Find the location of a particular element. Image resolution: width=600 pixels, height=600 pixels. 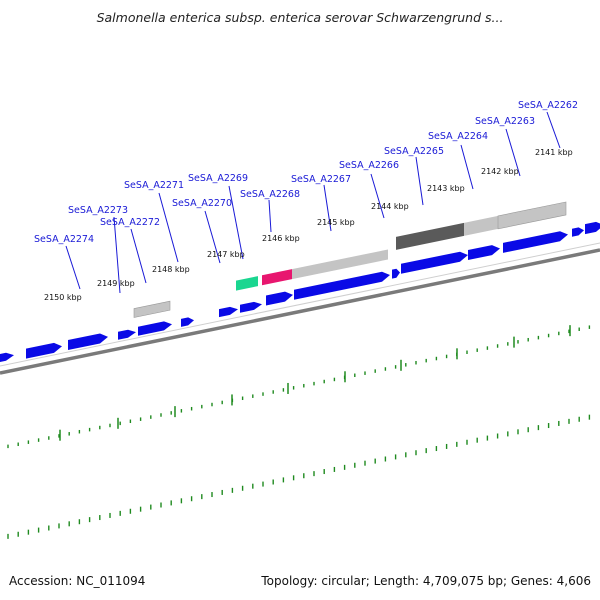

kbp-label: 2150 kbp is located at coordinates (63, 297).